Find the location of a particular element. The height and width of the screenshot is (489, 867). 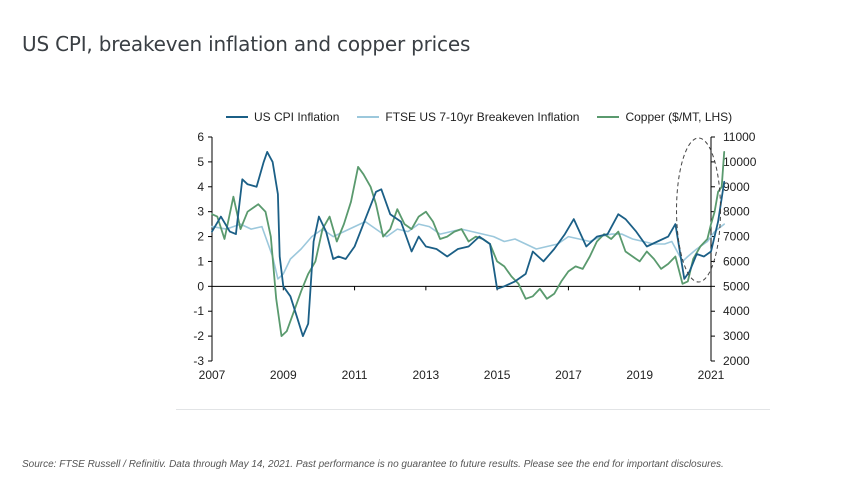

right-tick-label: 9000 is located at coordinates (736, 187).